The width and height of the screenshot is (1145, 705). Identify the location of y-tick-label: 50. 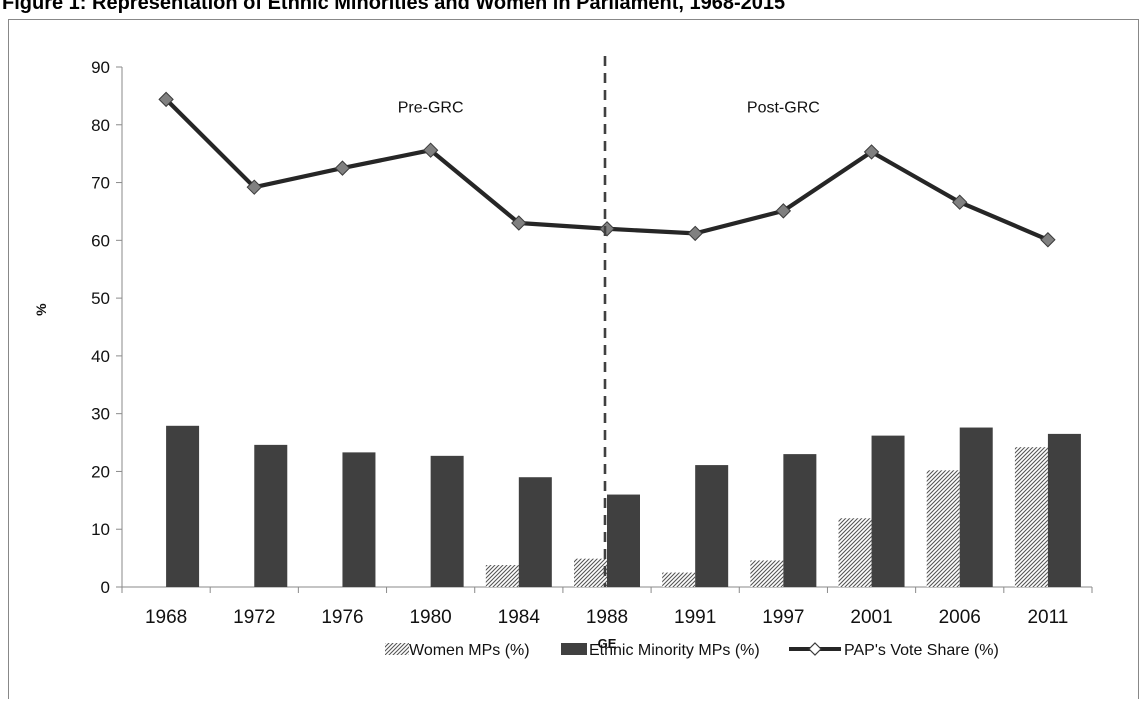
(100, 298).